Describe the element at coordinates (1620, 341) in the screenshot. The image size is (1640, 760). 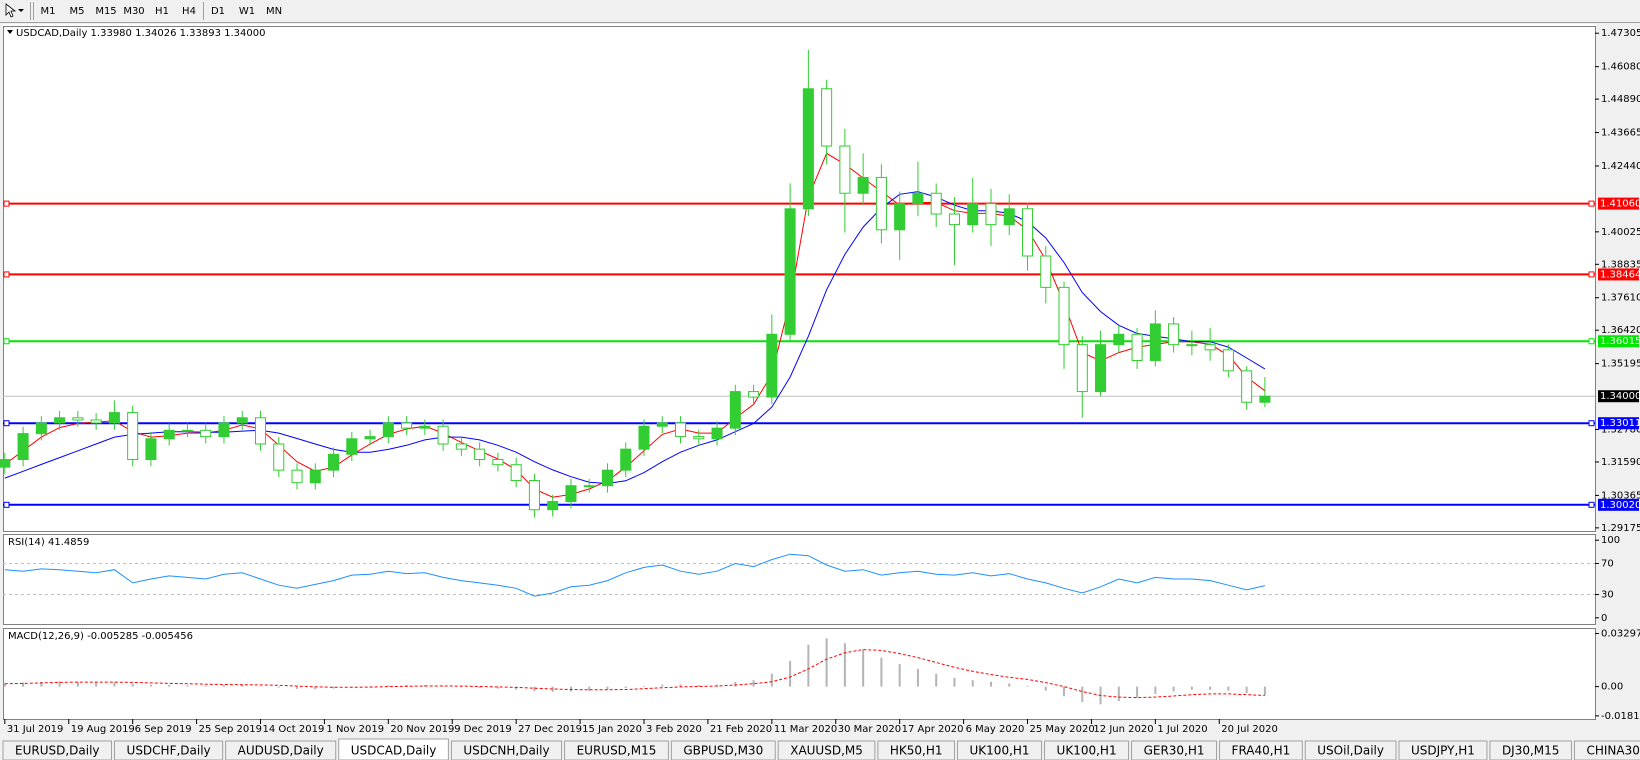
I see `price-label: 1.36015` at that location.